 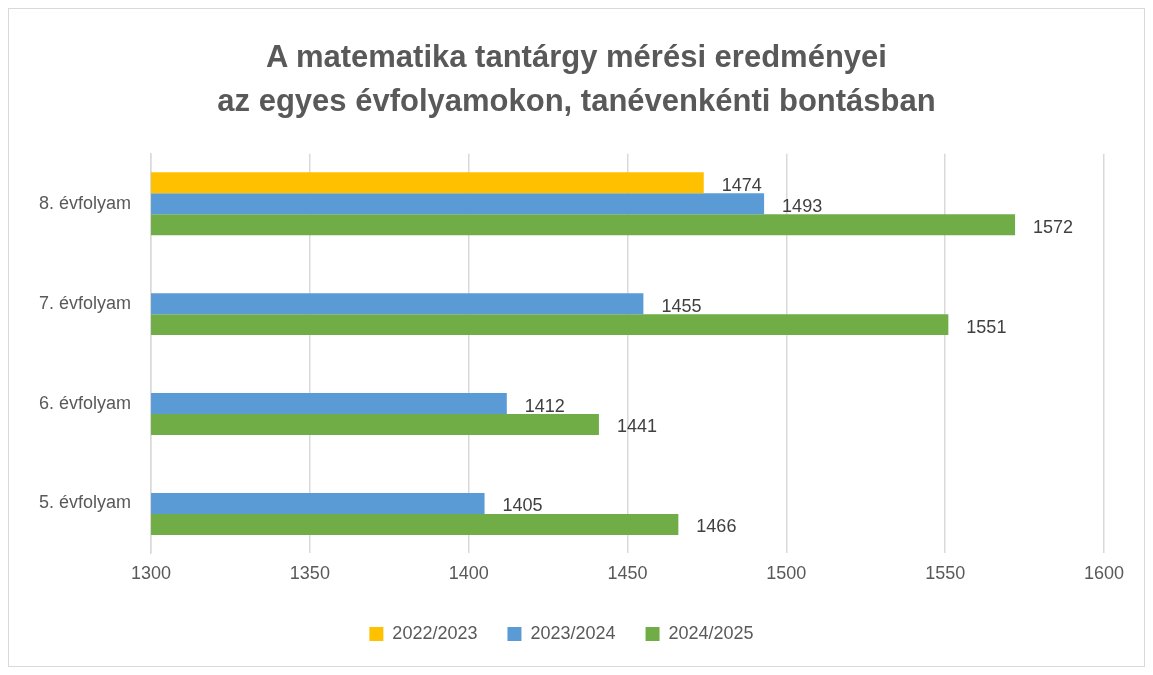 What do you see at coordinates (151, 573) in the screenshot?
I see `x-tick-label: 1300` at bounding box center [151, 573].